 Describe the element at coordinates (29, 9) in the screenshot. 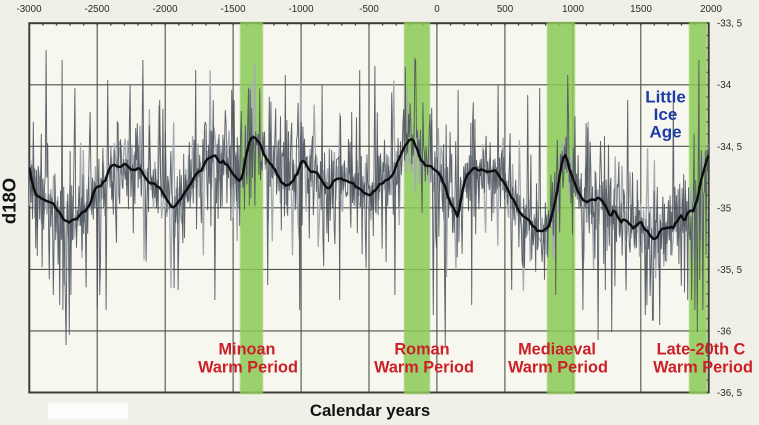

I see `svg-text: -3000` at that location.